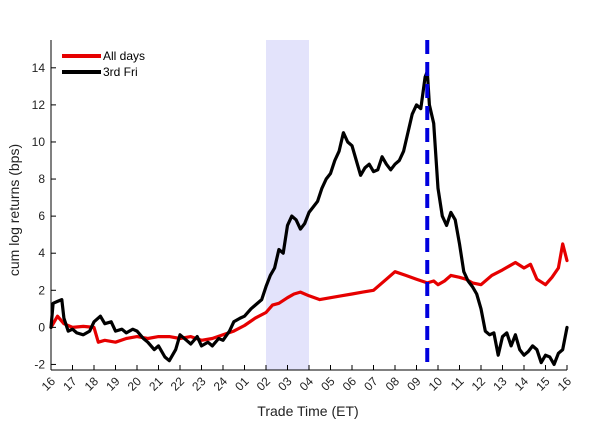 The image size is (594, 428). I want to click on y-tick-label: 12, so click(39, 105).